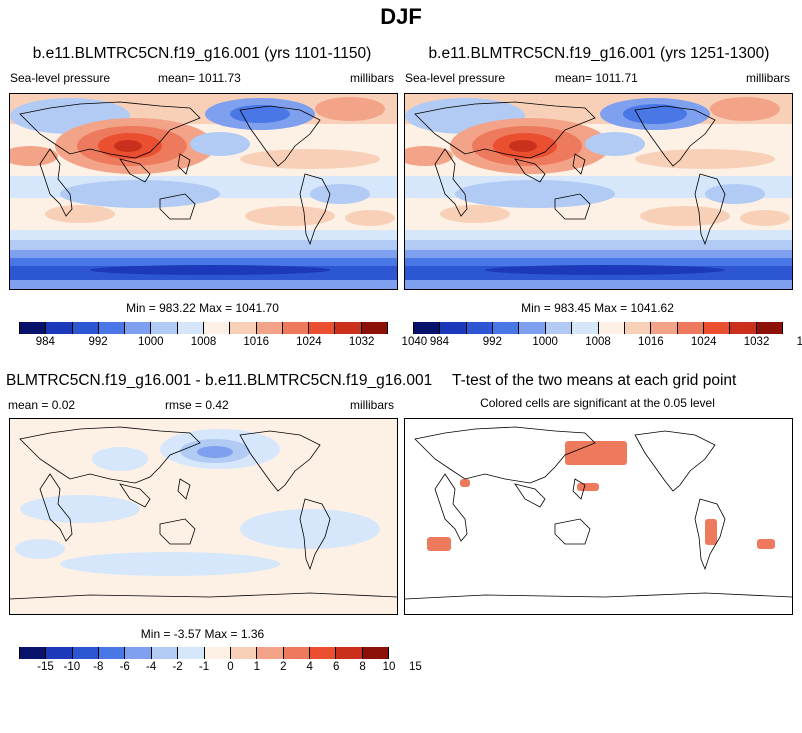  I want to click on colorbar-tick-label: 4, so click(309, 667).